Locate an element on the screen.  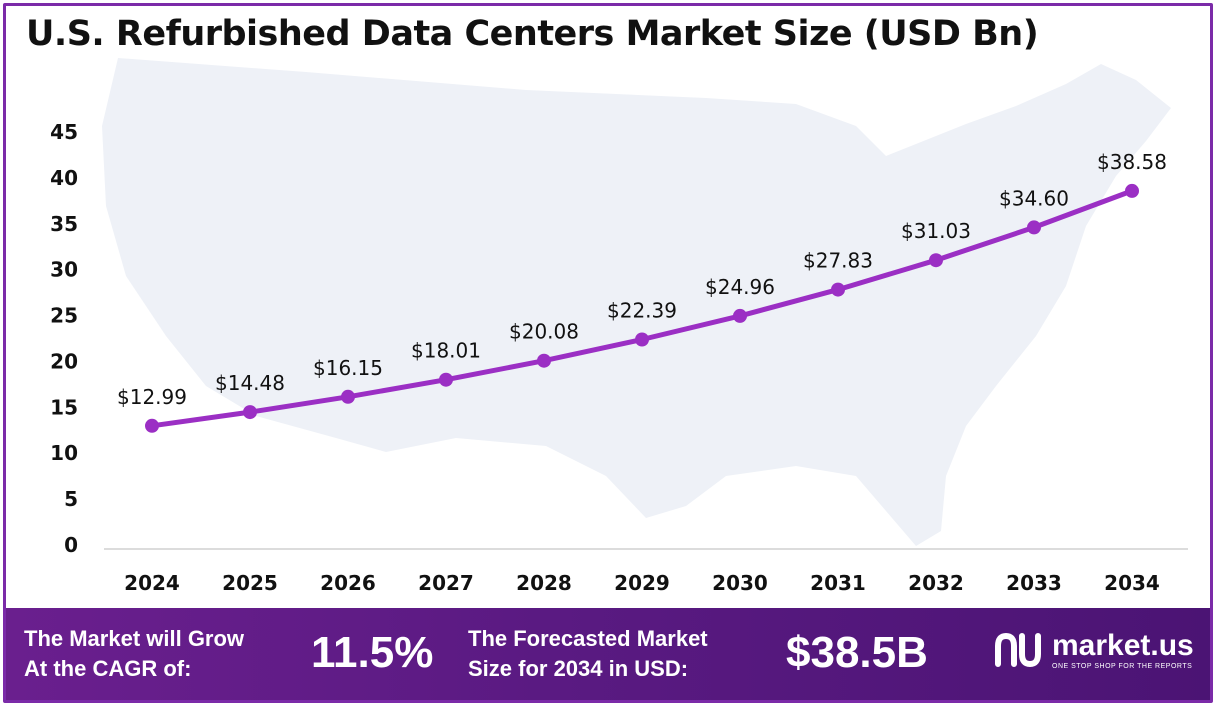
brand-logo: market.us ONE STOP SHOP FOR THE REPORTS is located at coordinates (1093, 650).